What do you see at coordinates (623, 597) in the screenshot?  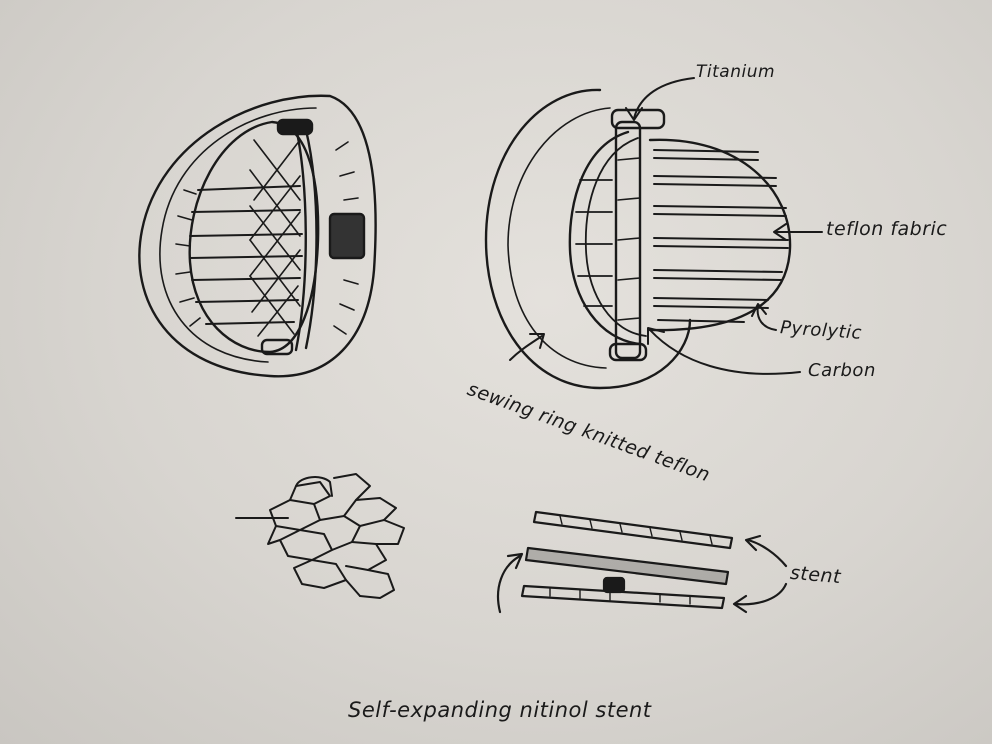 I see `stent-bar-bottom` at bounding box center [623, 597].